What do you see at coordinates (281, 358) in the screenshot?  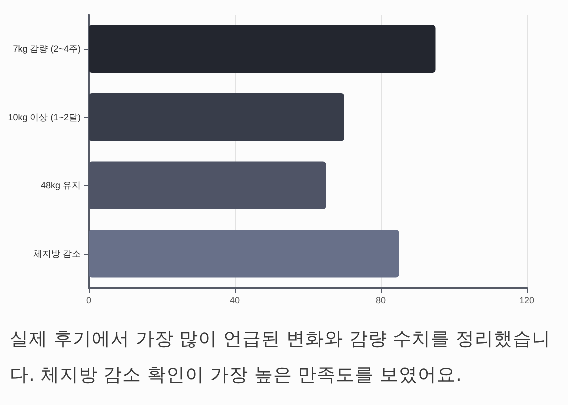 I see `text: 실제 후기에서 가장 많이 언급된 변화와 감량 수치를 정리했습니다. 체지방 감소 확인이 가장 높은 만족도를 보였어요.` at bounding box center [281, 358].